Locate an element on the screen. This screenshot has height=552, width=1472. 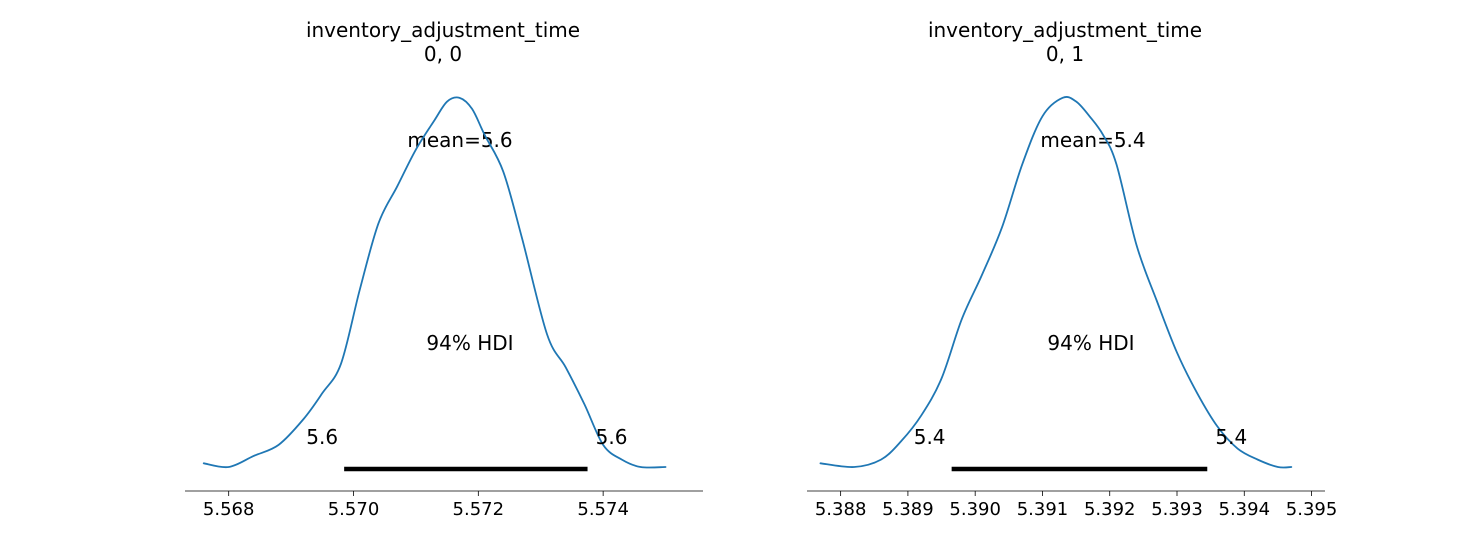
x-tick-label: 5.568 is located at coordinates (229, 509).